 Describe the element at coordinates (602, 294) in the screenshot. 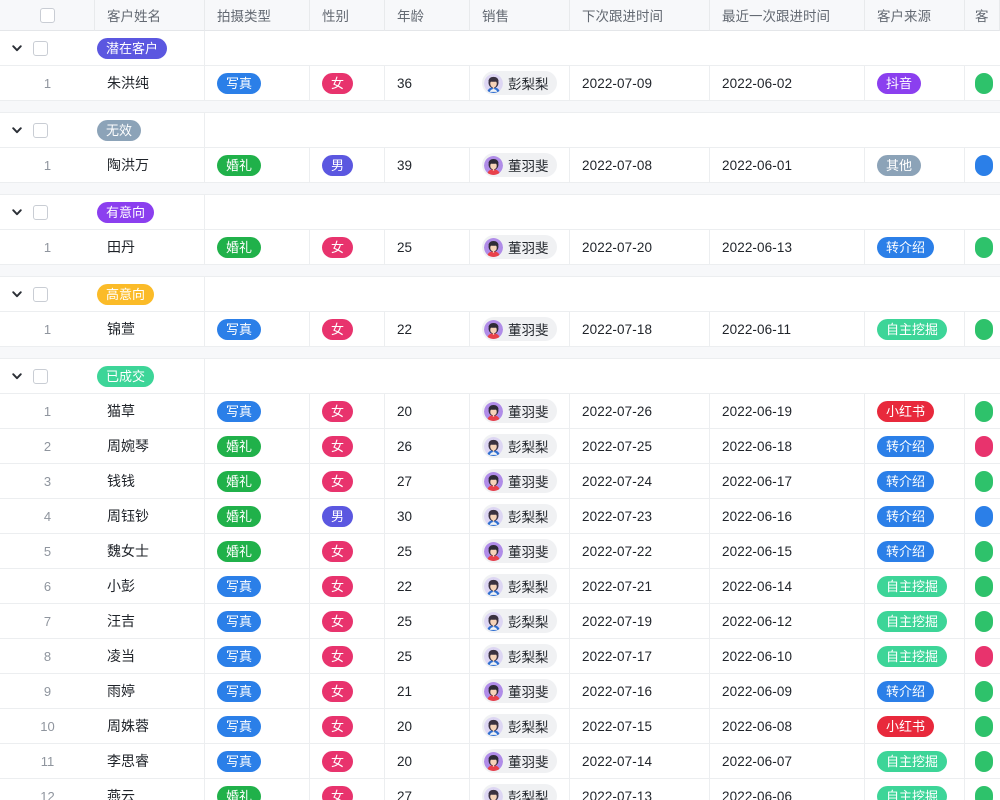

I see `group-empty-cells` at that location.